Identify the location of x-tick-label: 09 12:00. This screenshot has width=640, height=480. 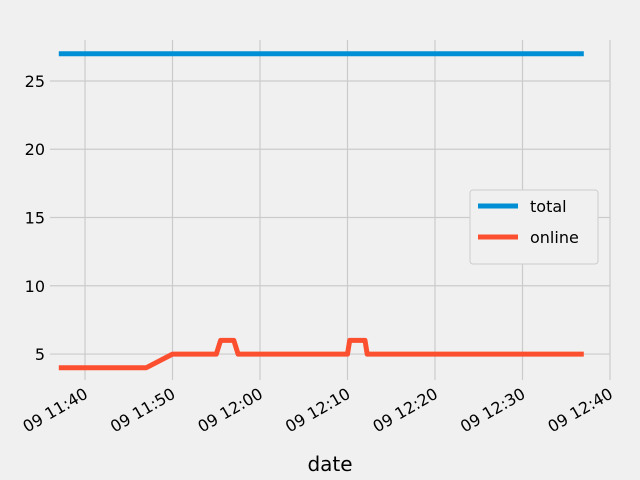
(230, 410).